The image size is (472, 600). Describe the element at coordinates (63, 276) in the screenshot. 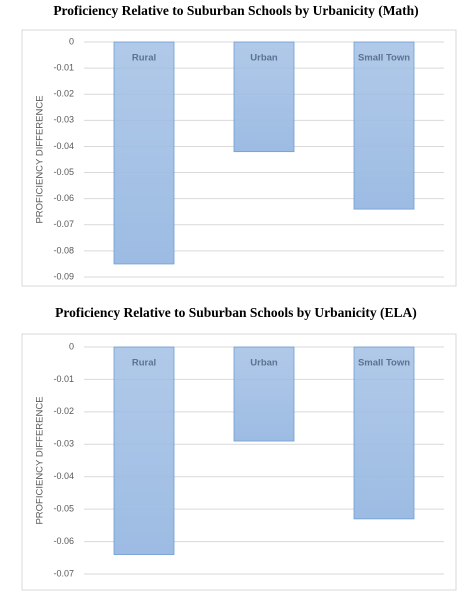

I see `y-tick-label: -0.09` at that location.